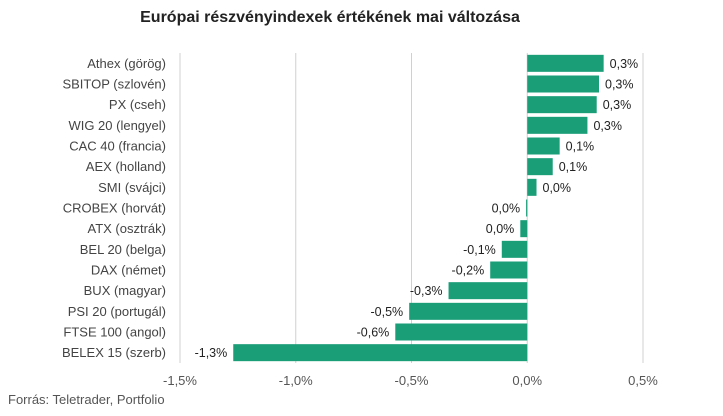  Describe the element at coordinates (643, 380) in the screenshot. I see `x-tick-label: 0,5%` at that location.